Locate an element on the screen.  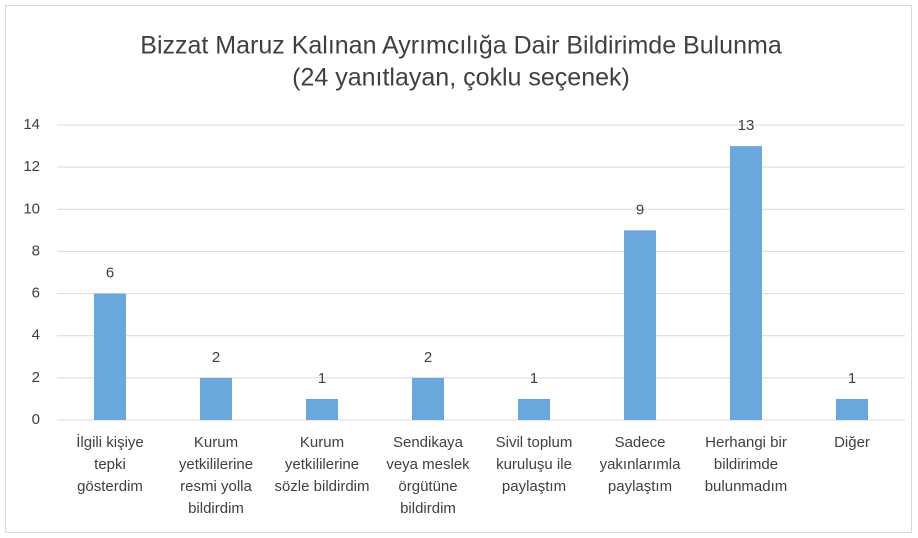
x-tick-label: İlgili kişiye tepki gösterdim is located at coordinates (110, 464).